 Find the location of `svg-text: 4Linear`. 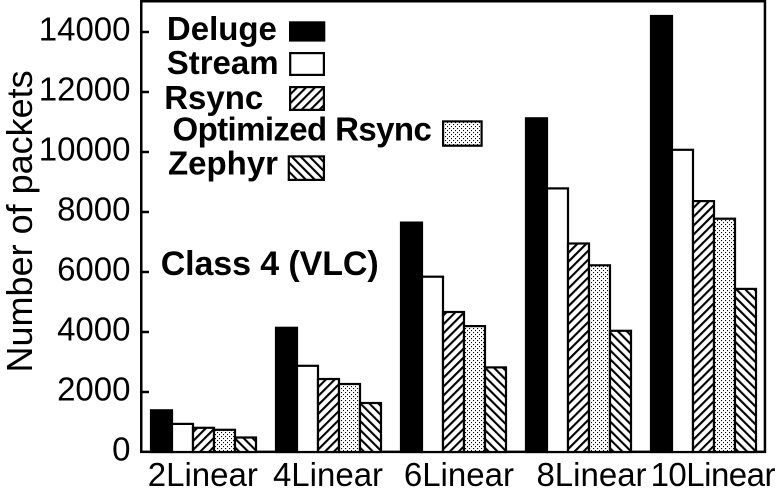

svg-text: 4Linear is located at coordinates (328, 474).